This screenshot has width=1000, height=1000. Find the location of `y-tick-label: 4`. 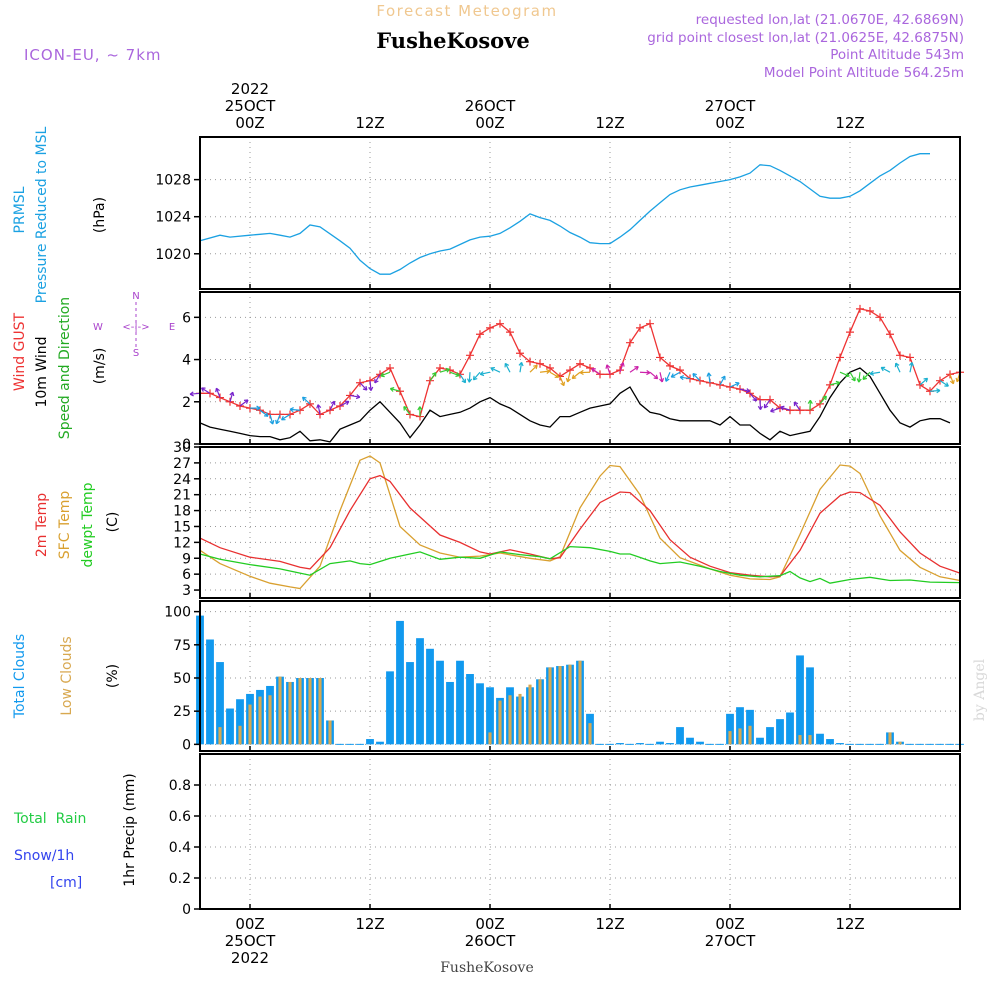

y-tick-label: 4 is located at coordinates (186, 361).